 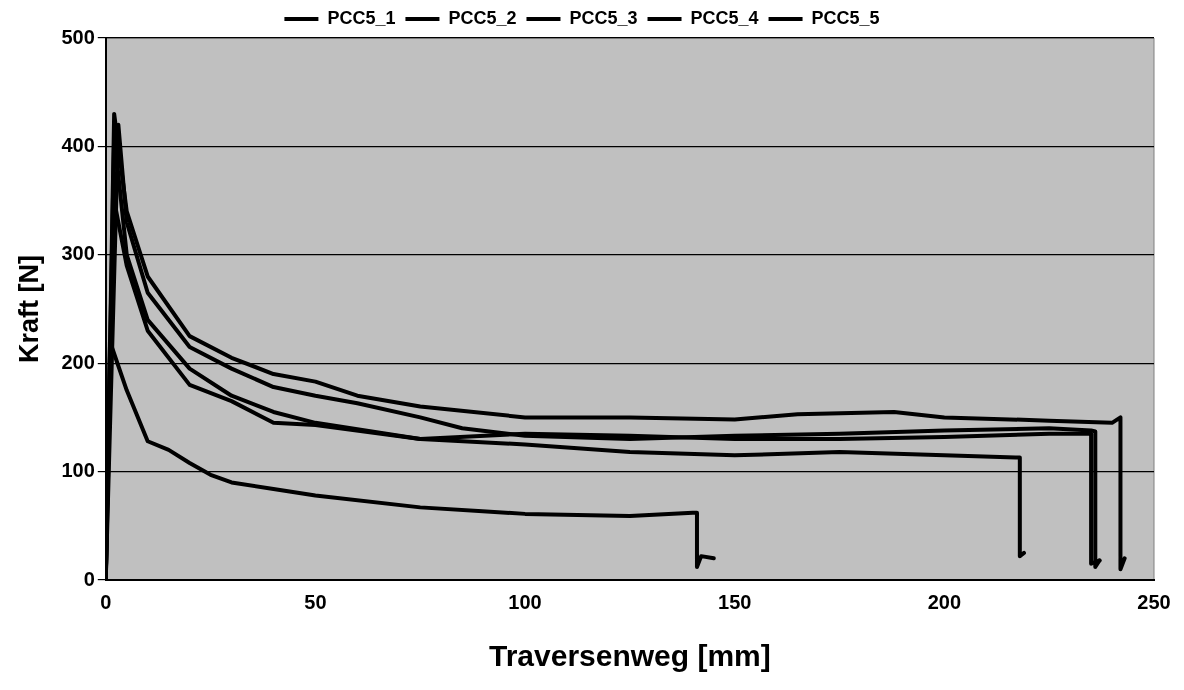 I want to click on y-tick-label: 200, so click(x=78, y=361).